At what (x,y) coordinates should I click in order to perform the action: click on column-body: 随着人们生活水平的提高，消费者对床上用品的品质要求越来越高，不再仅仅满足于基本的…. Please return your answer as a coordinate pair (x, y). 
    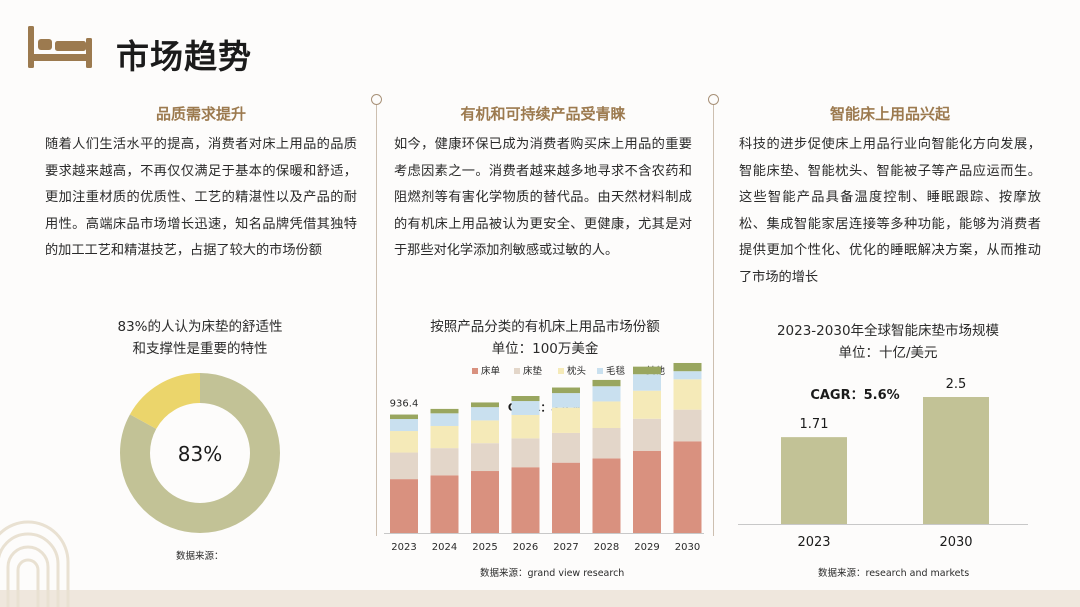
    Looking at the image, I should click on (201, 197).